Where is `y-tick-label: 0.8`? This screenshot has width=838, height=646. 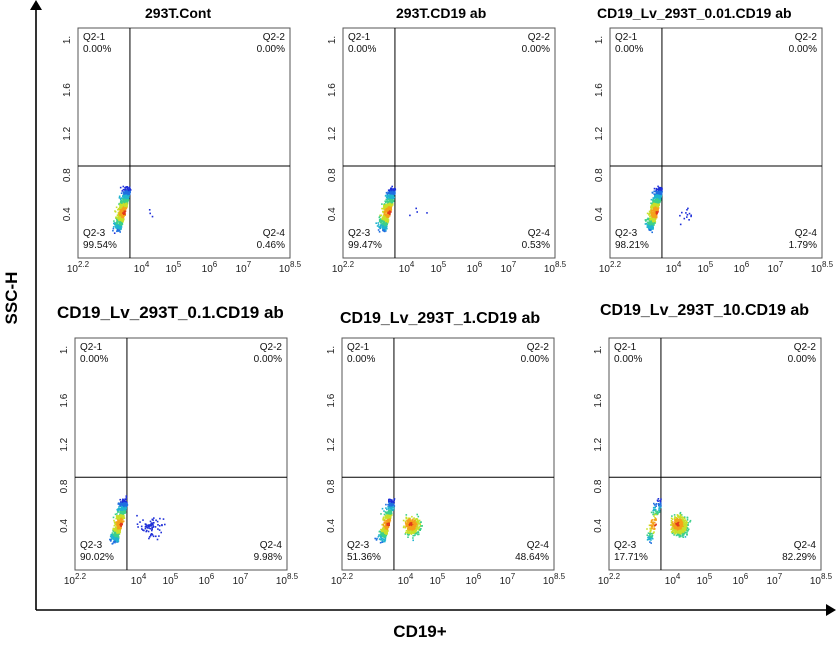 y-tick-label: 0.8 is located at coordinates (64, 486).